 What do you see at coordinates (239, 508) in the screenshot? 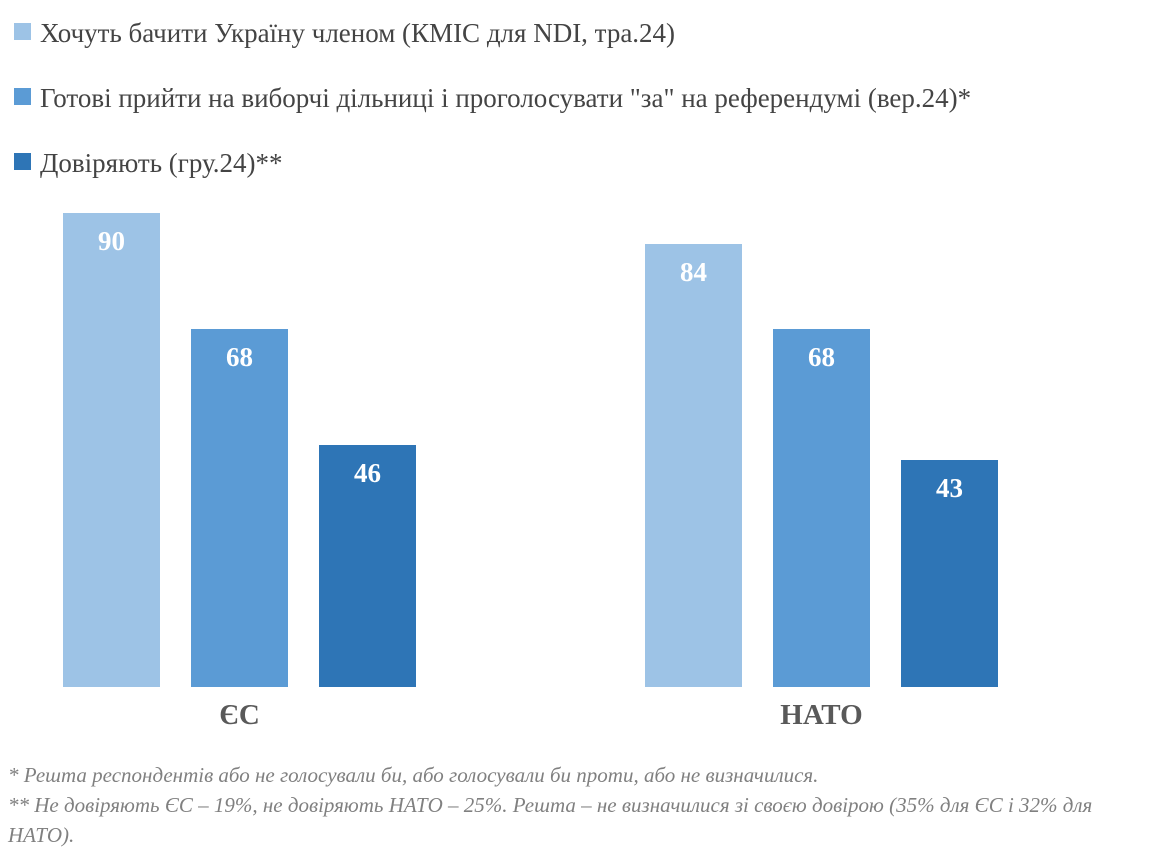
I see `bar-eu-series-2: 68` at bounding box center [239, 508].